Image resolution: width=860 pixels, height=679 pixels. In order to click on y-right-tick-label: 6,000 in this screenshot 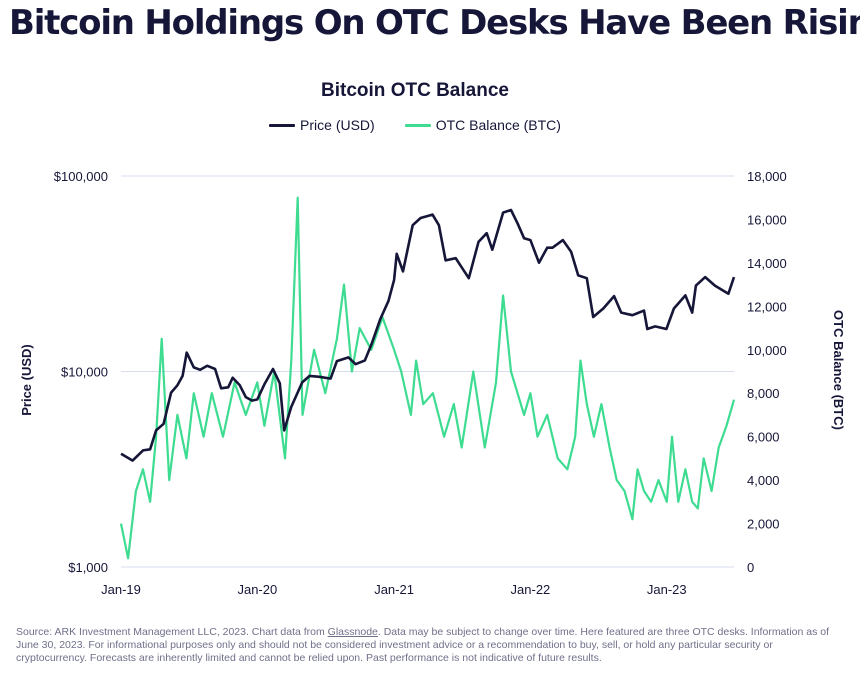, I will do `click(763, 437)`.